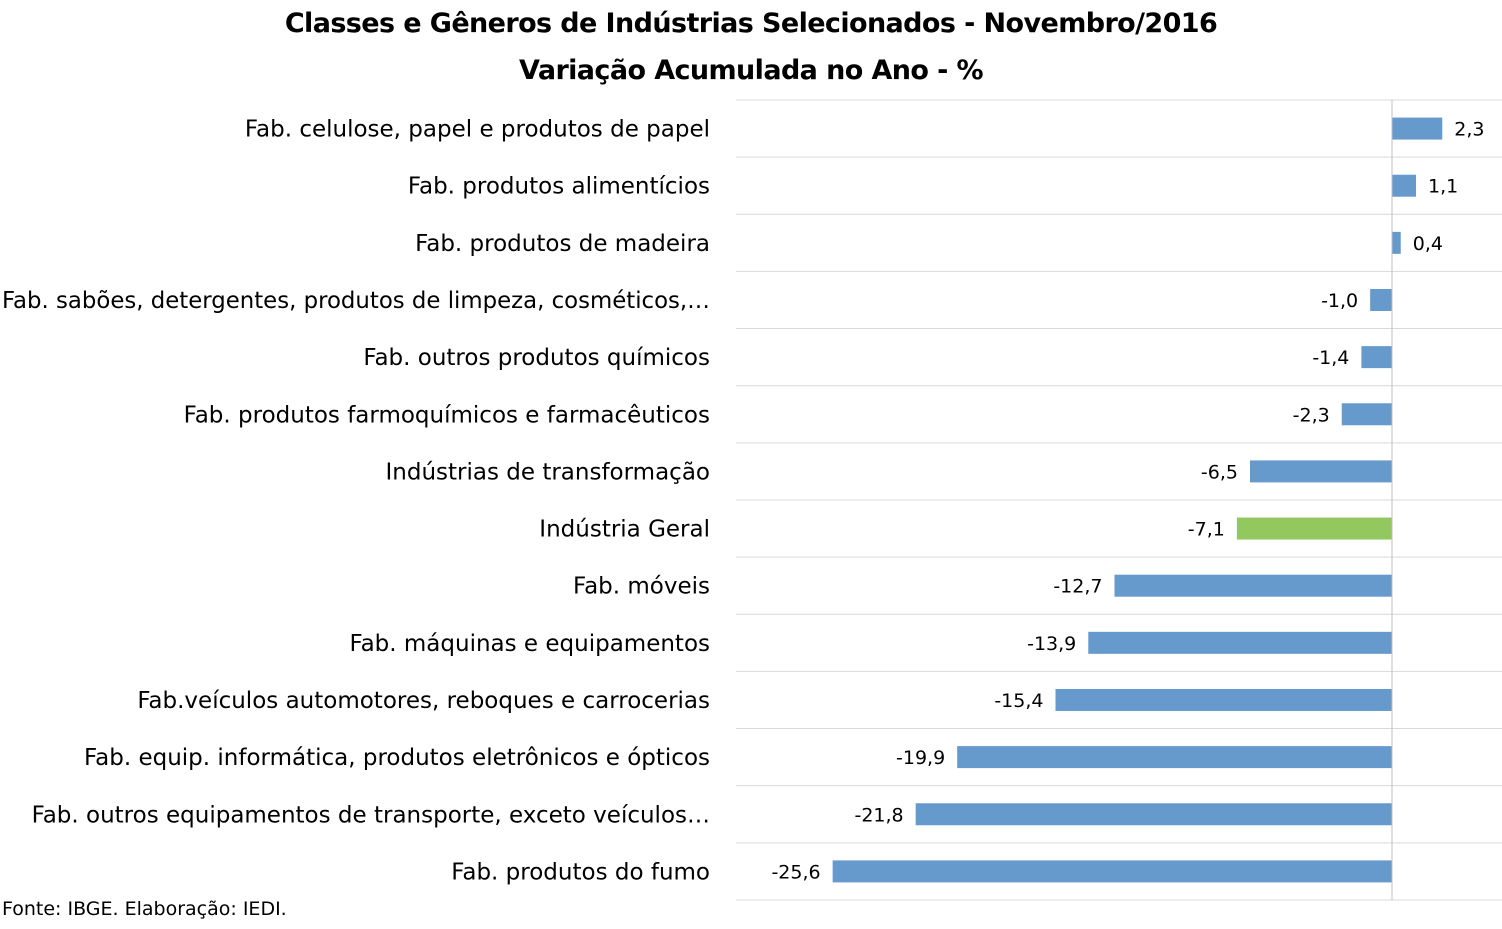  I want to click on data-label: -1,4, so click(1330, 358).